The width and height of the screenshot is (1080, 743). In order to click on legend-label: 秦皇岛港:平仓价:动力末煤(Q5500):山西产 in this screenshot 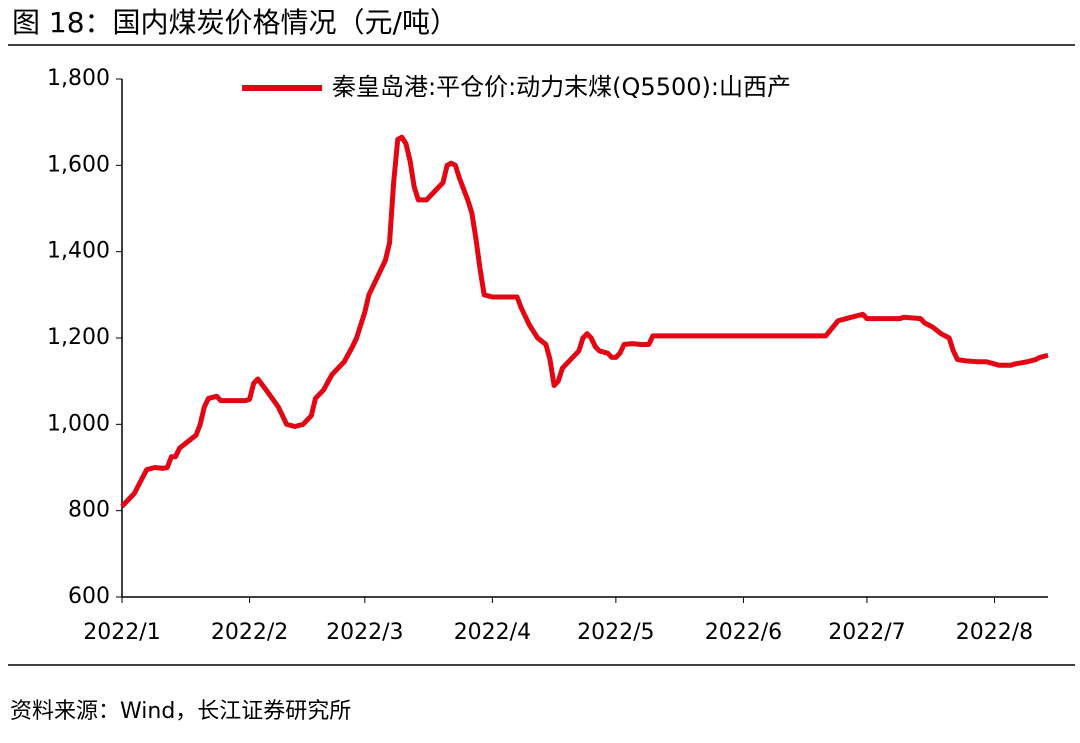, I will do `click(561, 87)`.